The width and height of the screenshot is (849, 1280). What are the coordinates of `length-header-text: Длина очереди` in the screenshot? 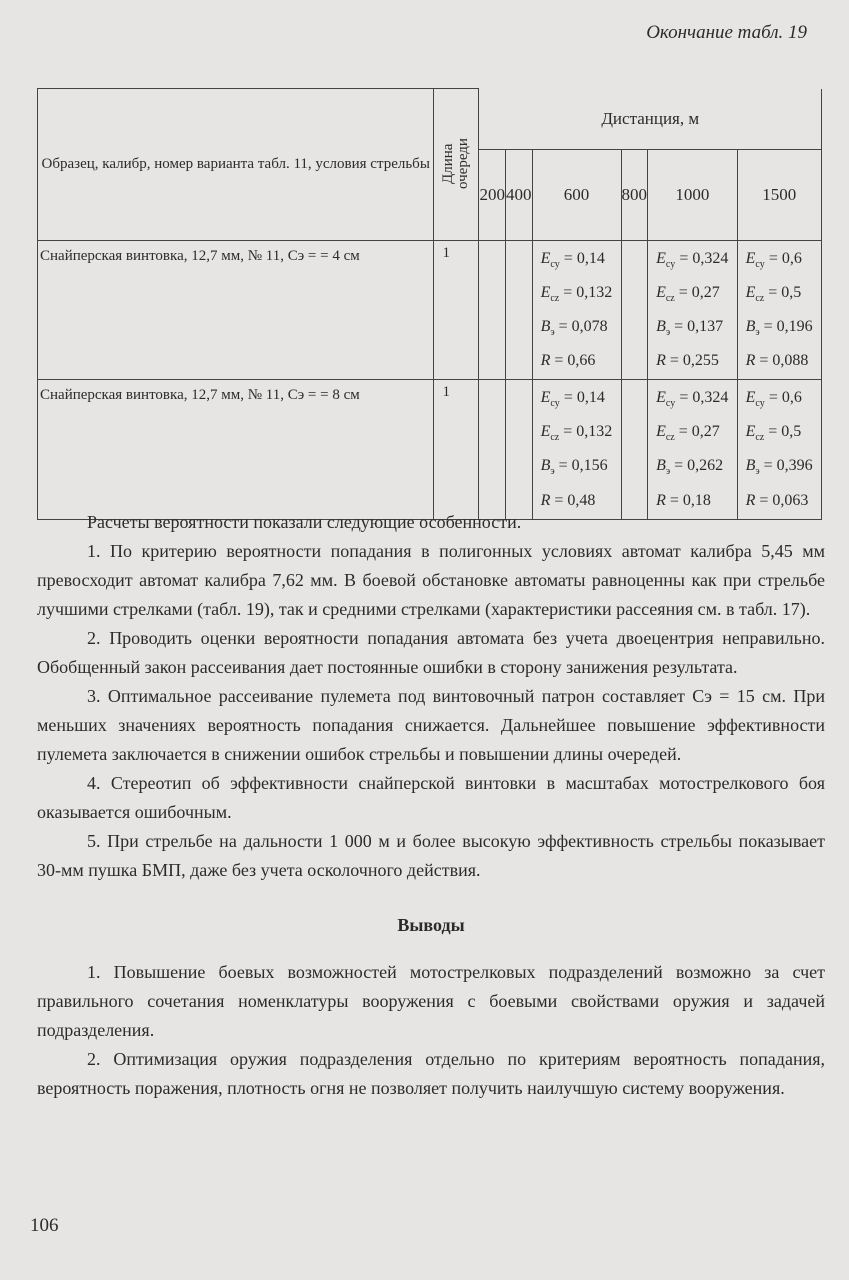 It's located at (456, 164).